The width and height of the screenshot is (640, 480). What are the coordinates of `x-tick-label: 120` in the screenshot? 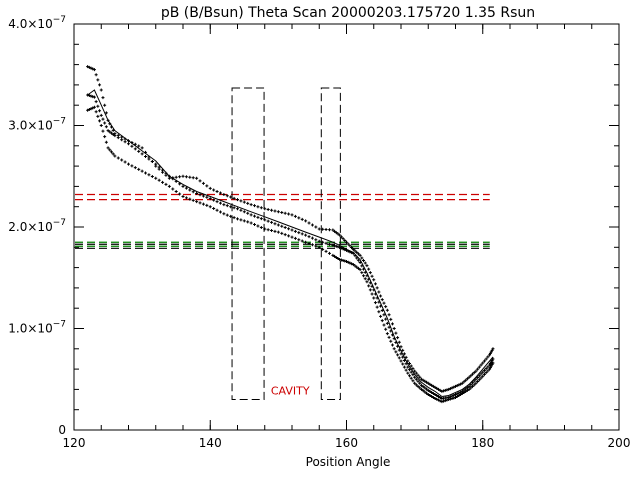 It's located at (74, 443).